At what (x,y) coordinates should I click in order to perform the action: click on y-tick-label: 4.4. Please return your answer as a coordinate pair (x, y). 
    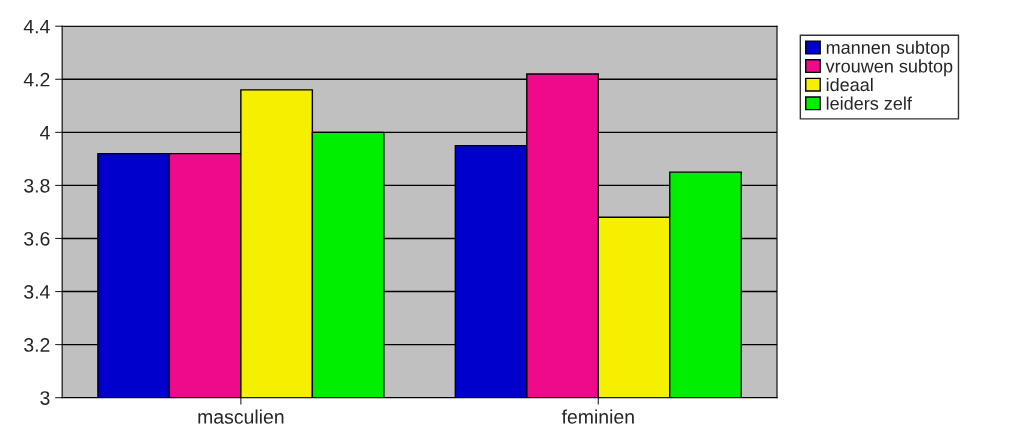
    Looking at the image, I should click on (36, 26).